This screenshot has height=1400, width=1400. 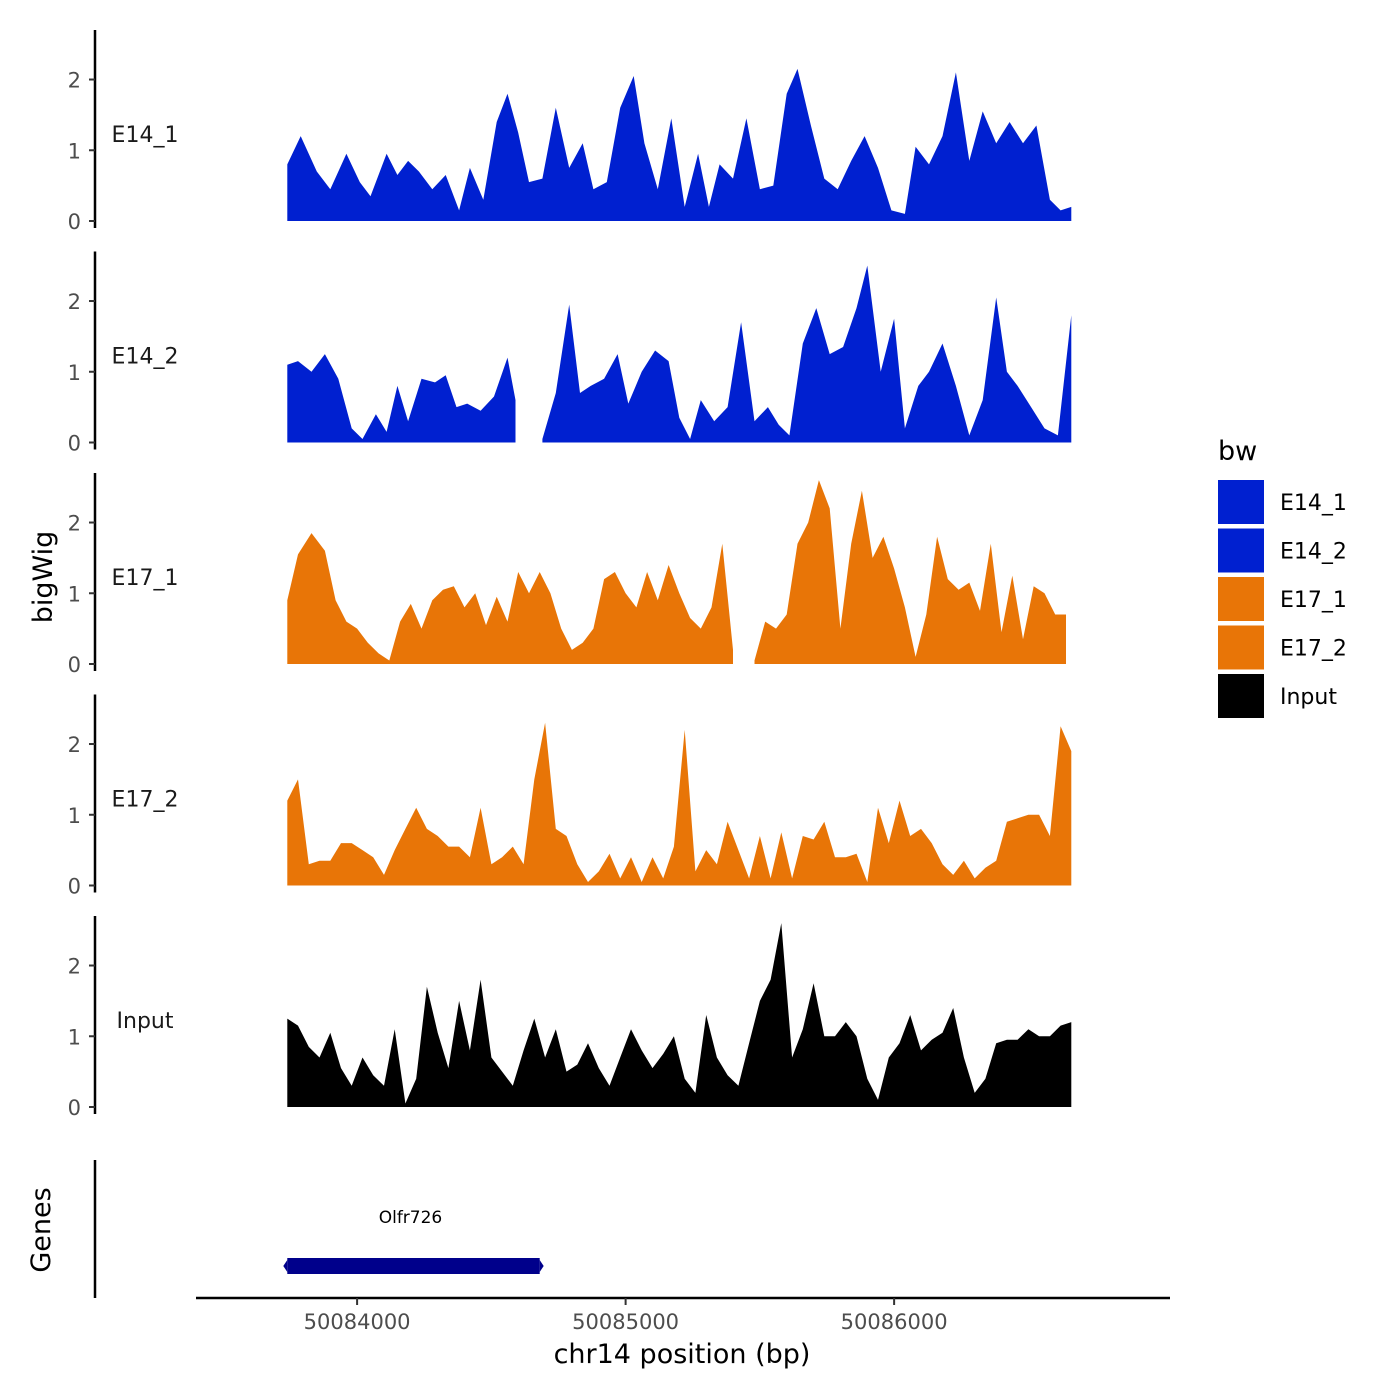 I want to click on track-input: 0 1 2 Input, so click(x=570, y=1018).